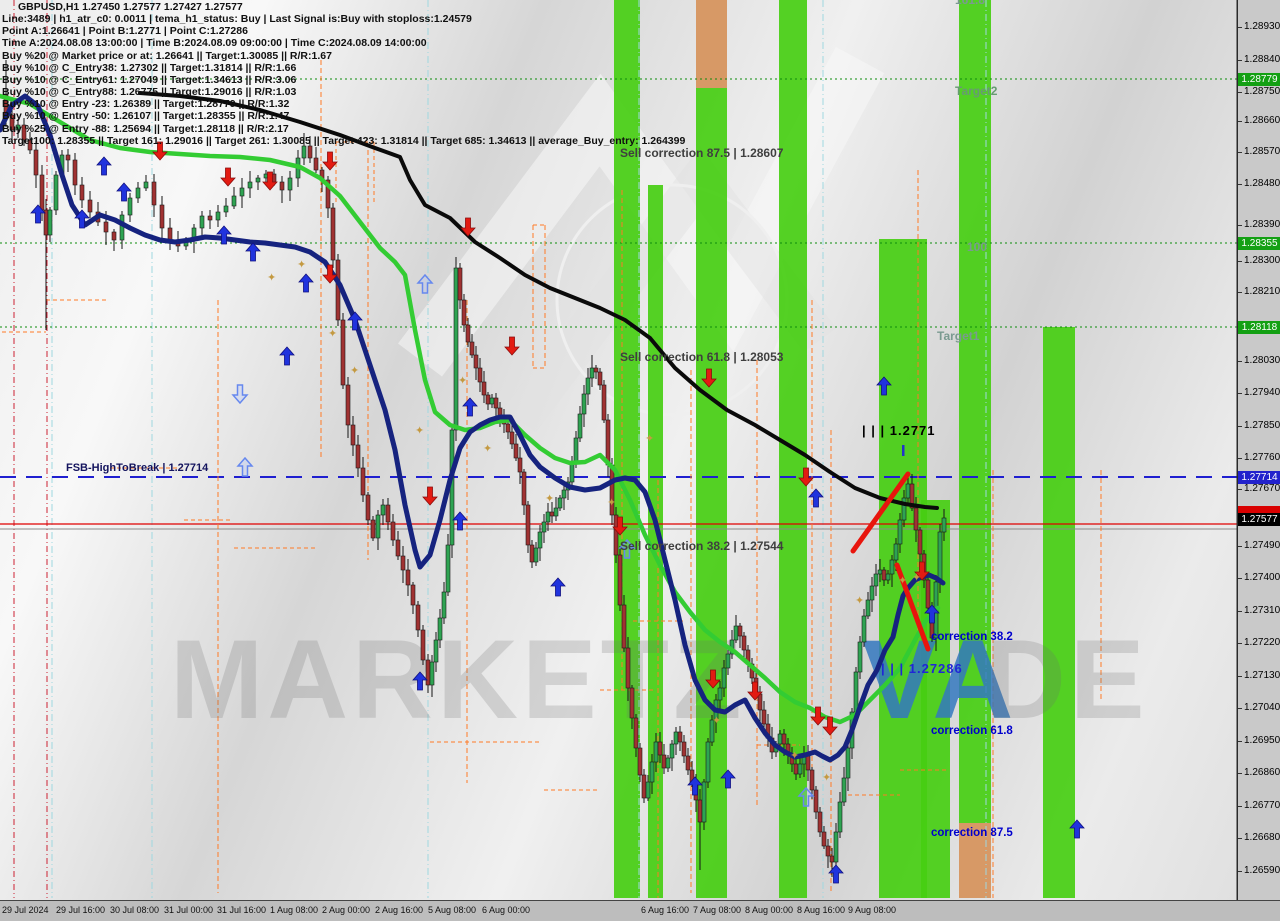 The width and height of the screenshot is (1280, 921). Describe the element at coordinates (1262, 610) in the screenshot. I see `price-axis-label: 1.27310` at that location.